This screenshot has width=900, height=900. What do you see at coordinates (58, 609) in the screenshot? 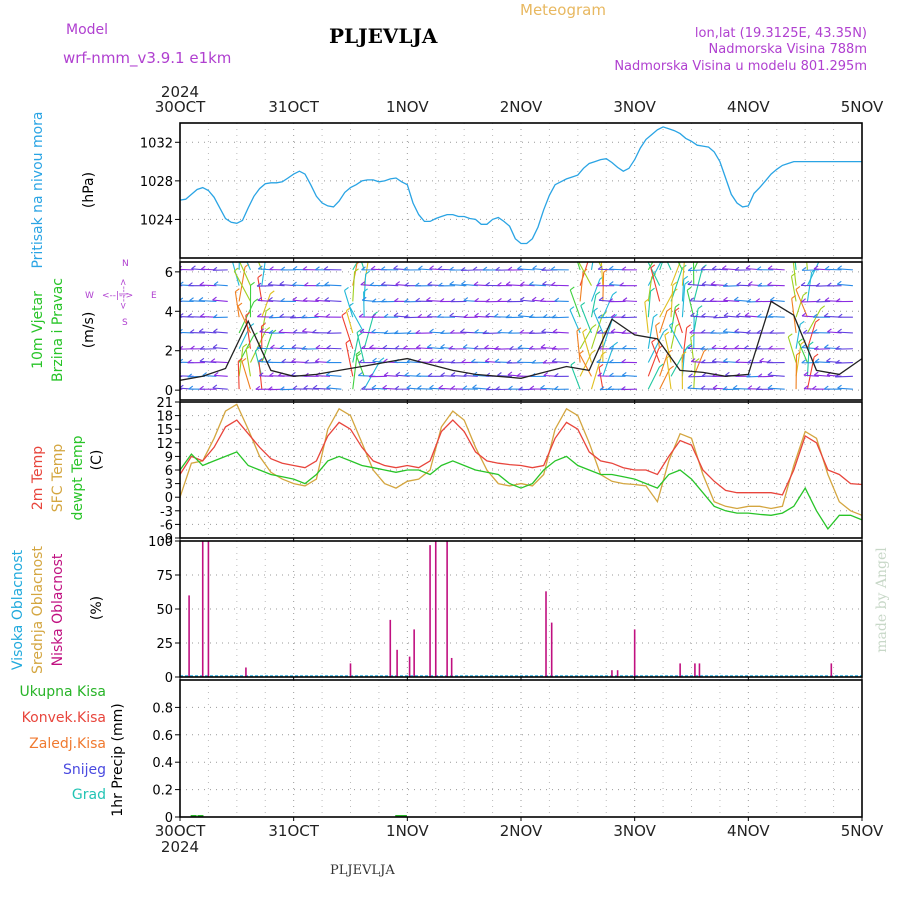
I see `low-cloud-ylabel: Niska Oblacnost` at bounding box center [58, 609].